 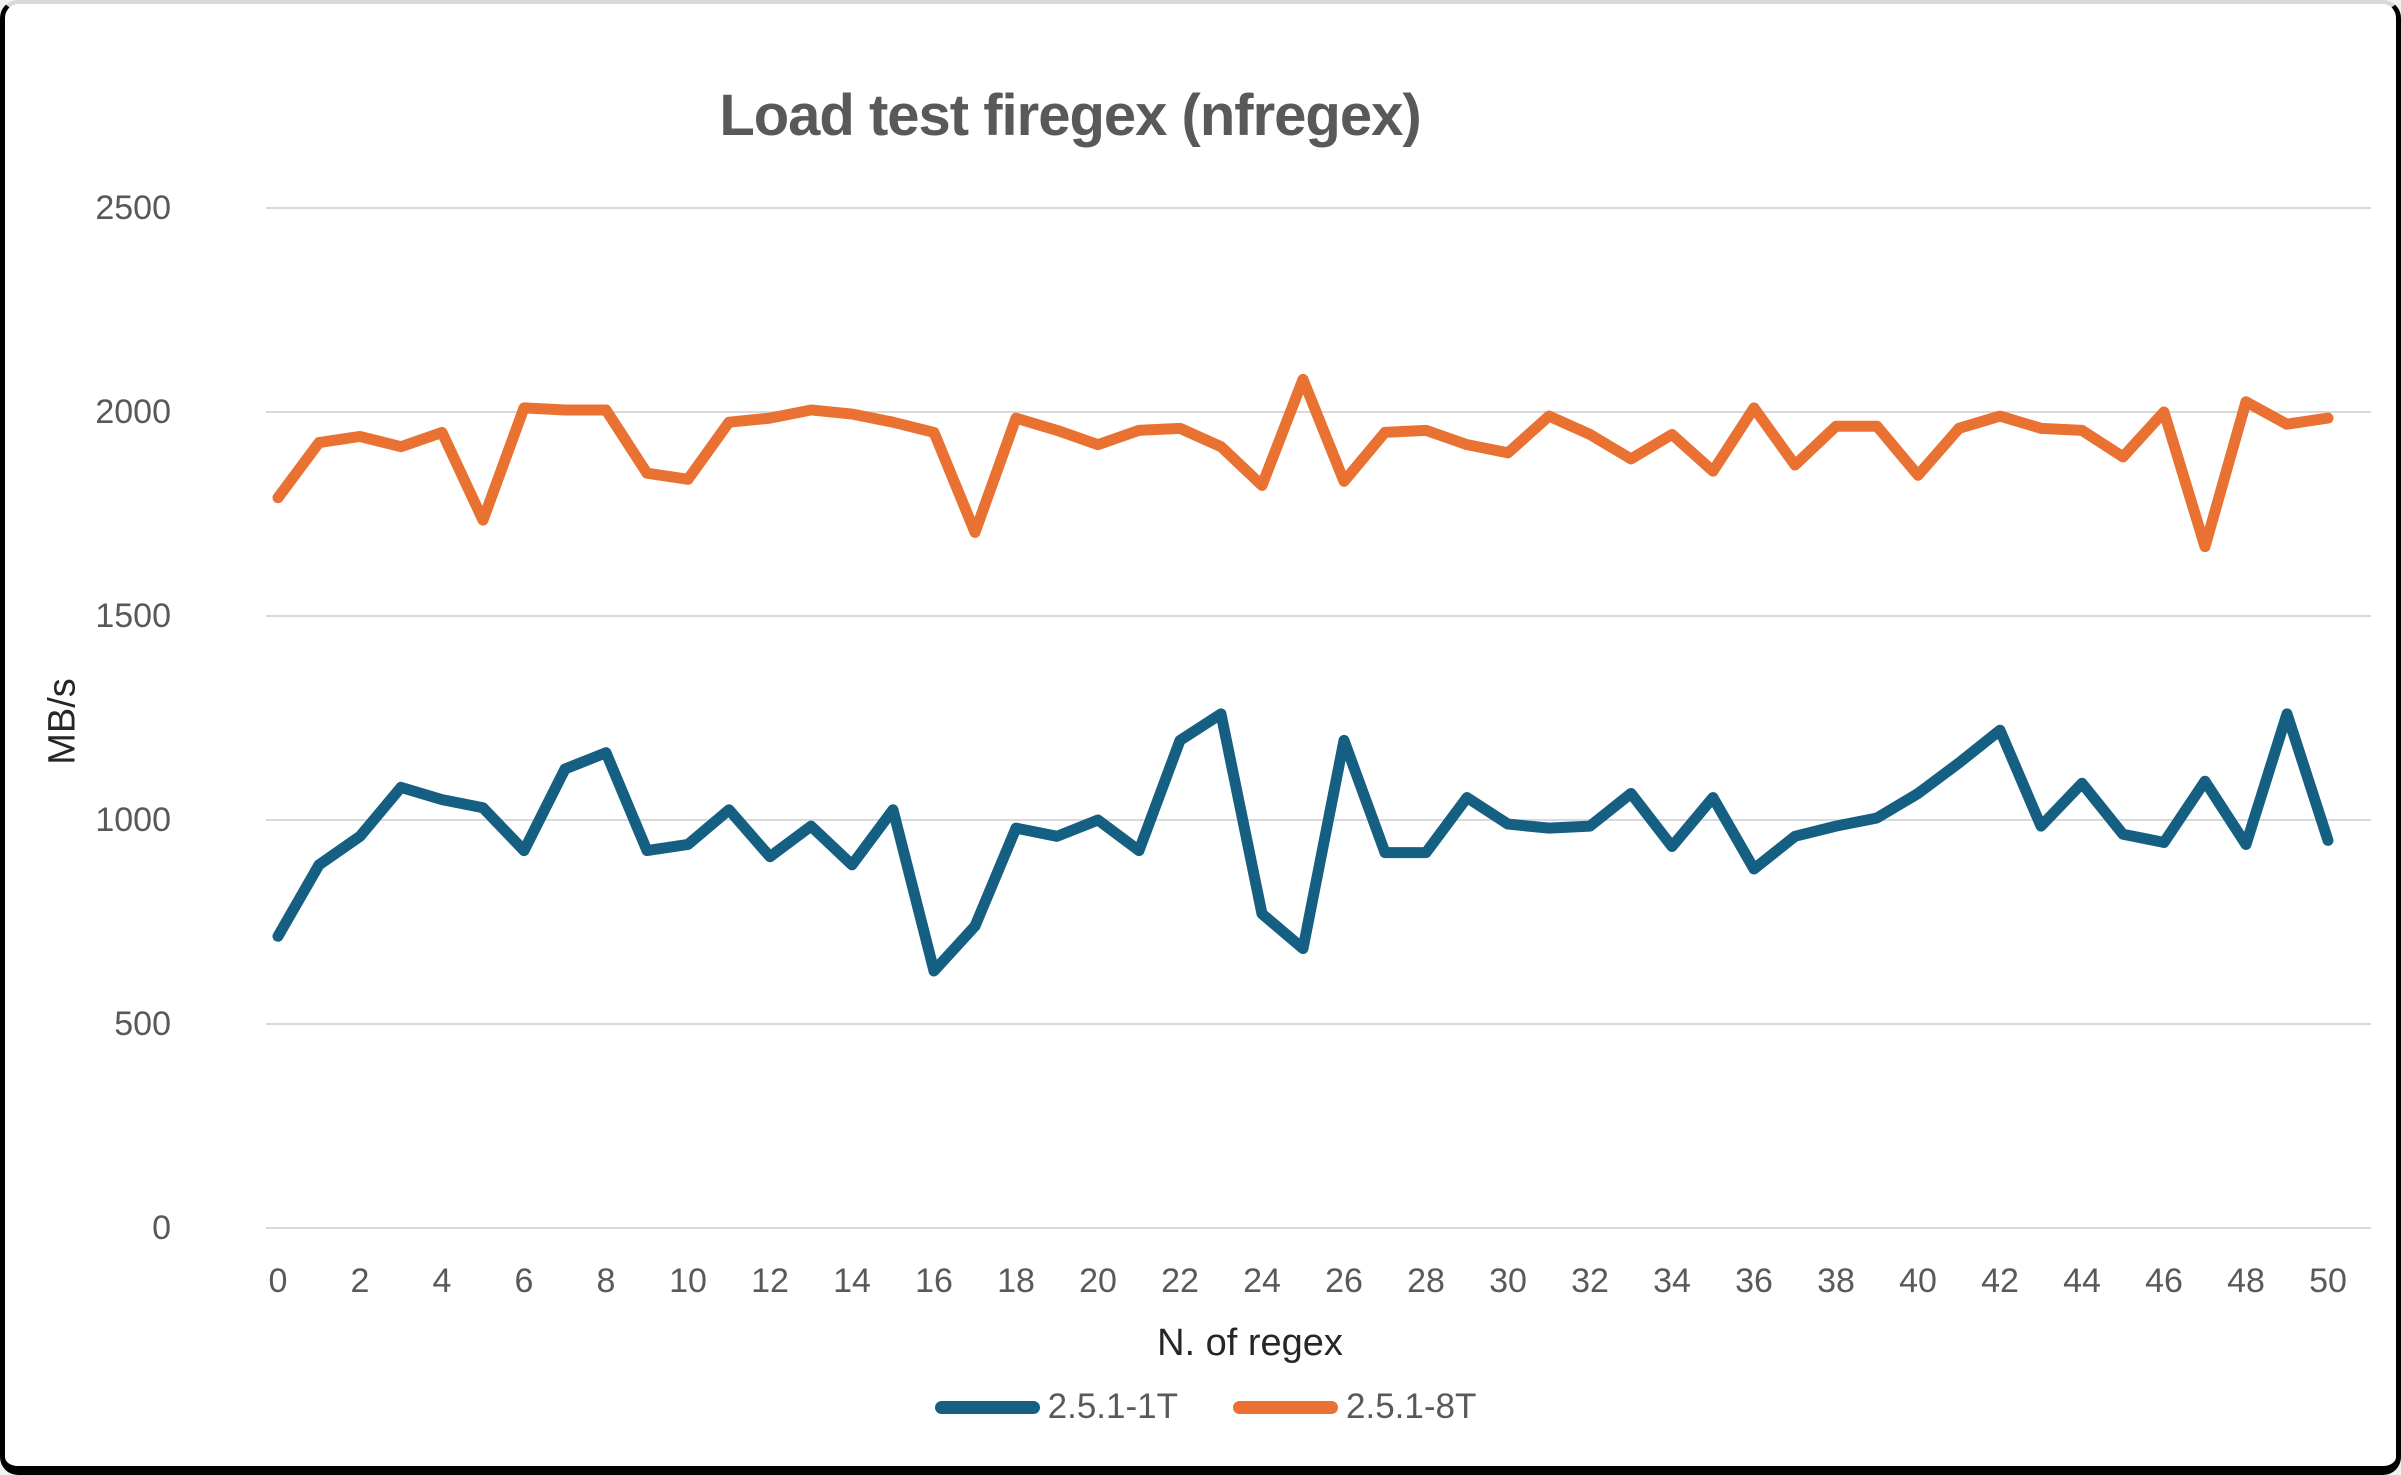 What do you see at coordinates (161, 1228) in the screenshot?
I see `y-tick-label-0: 0` at bounding box center [161, 1228].